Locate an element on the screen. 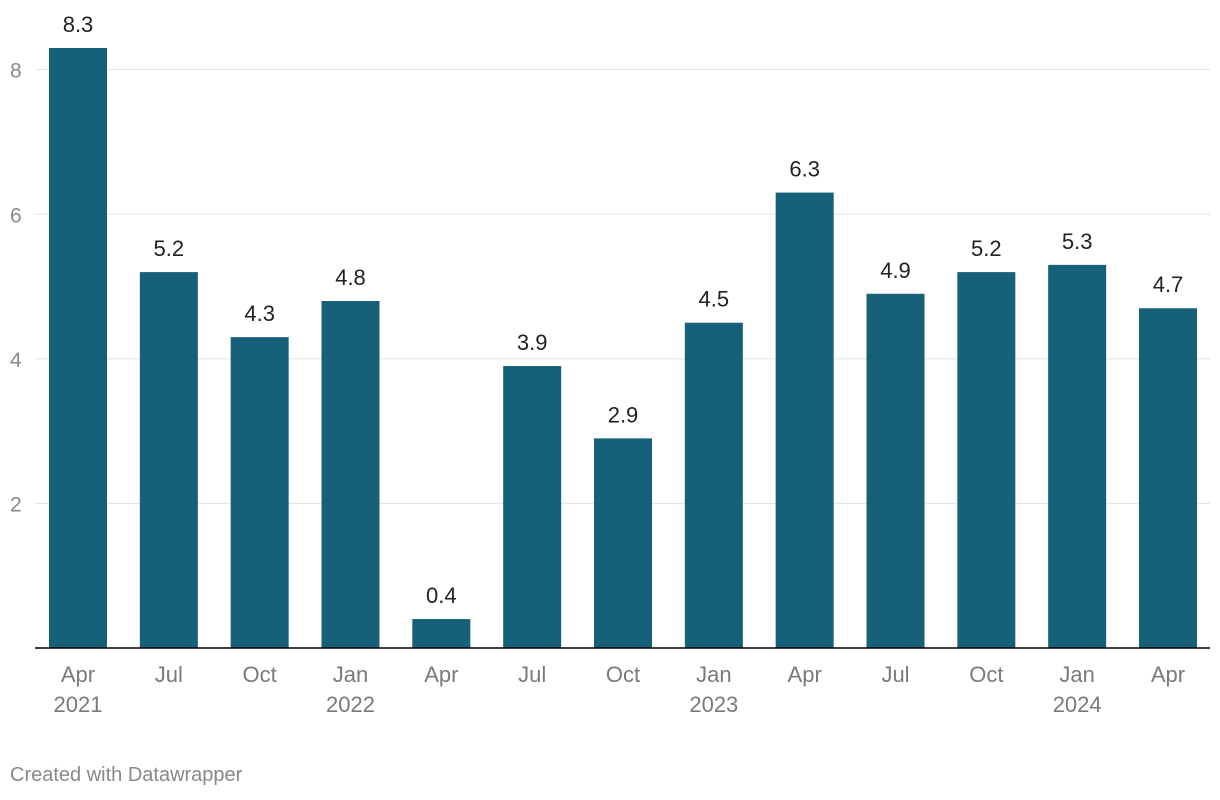 The image size is (1220, 800). data-label: 2.9 is located at coordinates (623, 414).